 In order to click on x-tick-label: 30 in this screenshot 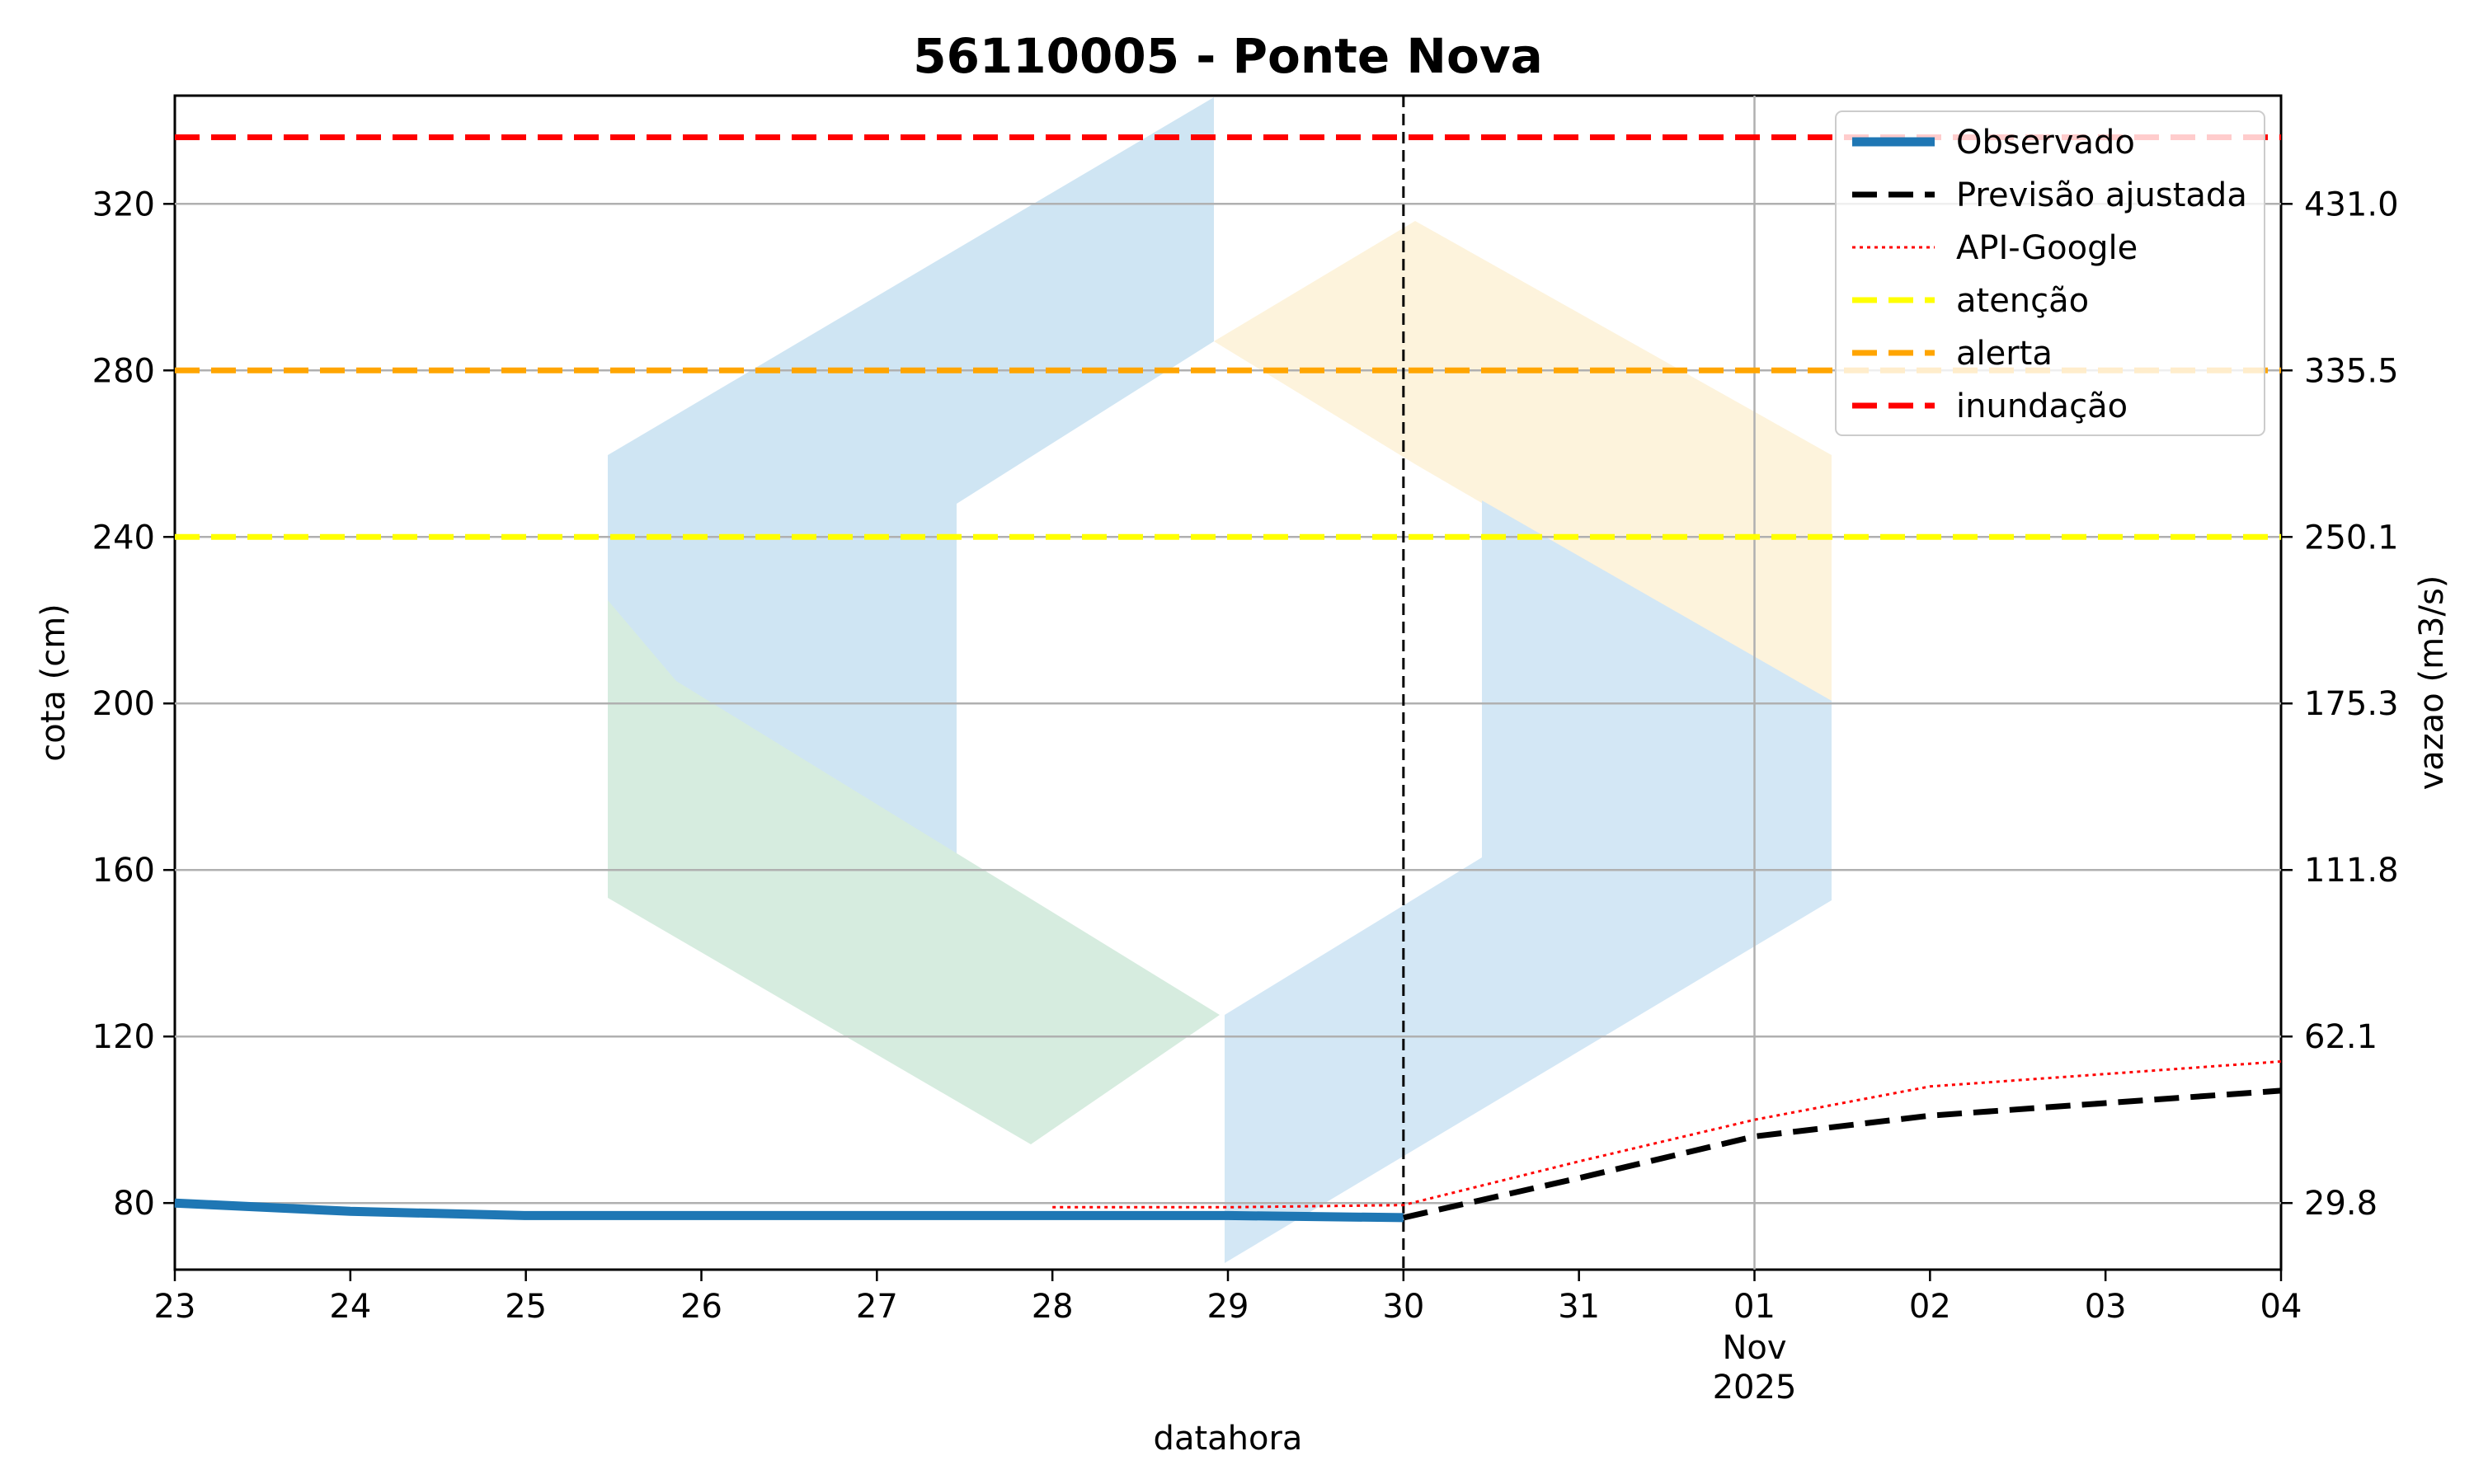, I will do `click(1403, 1307)`.